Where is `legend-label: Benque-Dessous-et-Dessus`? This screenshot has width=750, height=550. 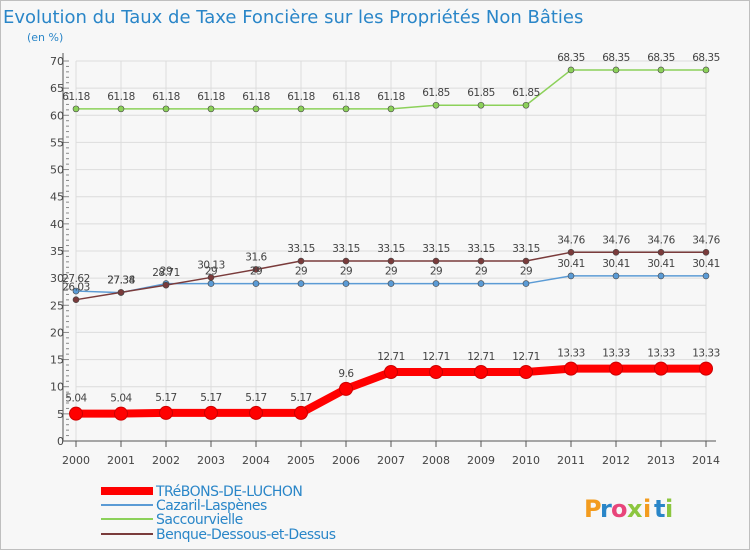 legend-label: Benque-Dessous-et-Dessus is located at coordinates (246, 535).